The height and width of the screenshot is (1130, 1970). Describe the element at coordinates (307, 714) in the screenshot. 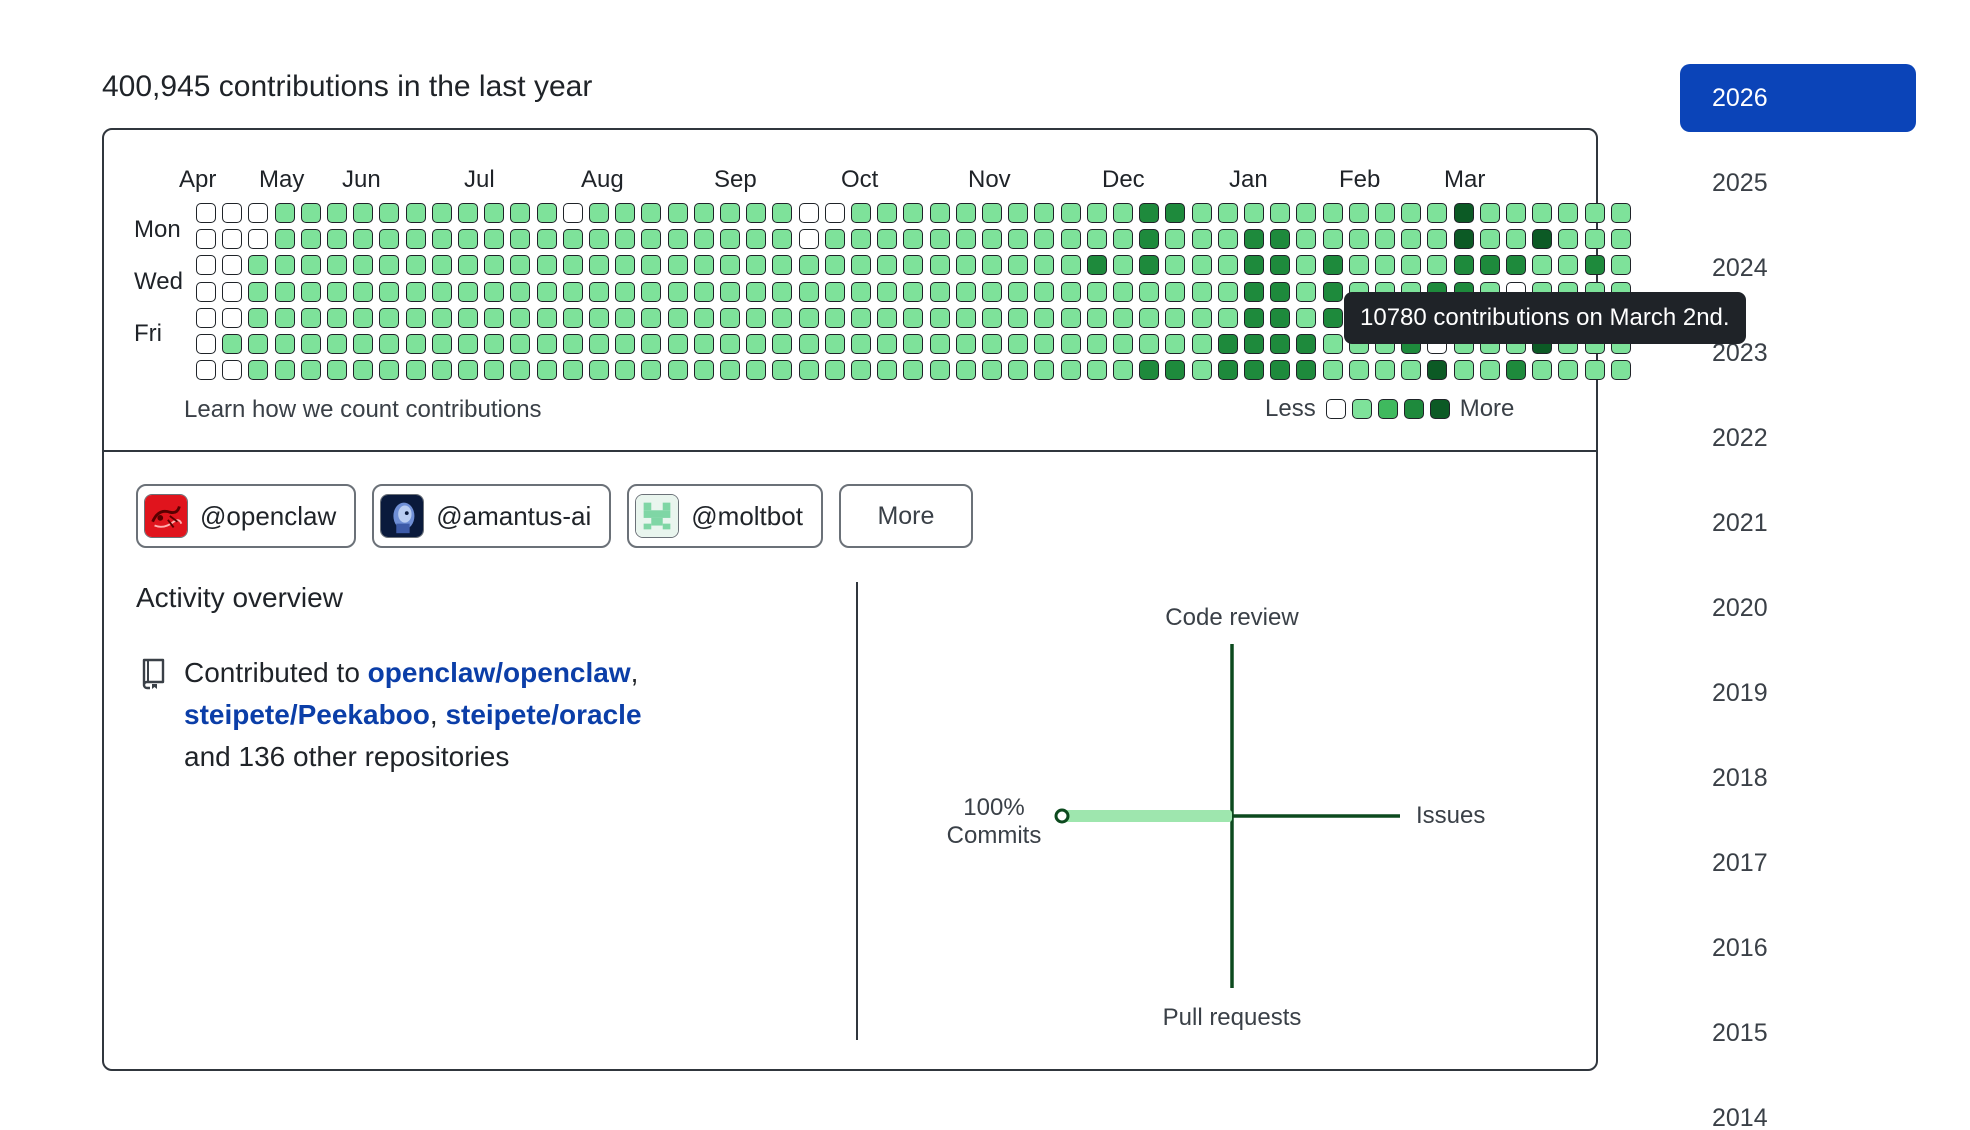

I see `repo-link-peekaboo: steipete/Peekaboo` at that location.